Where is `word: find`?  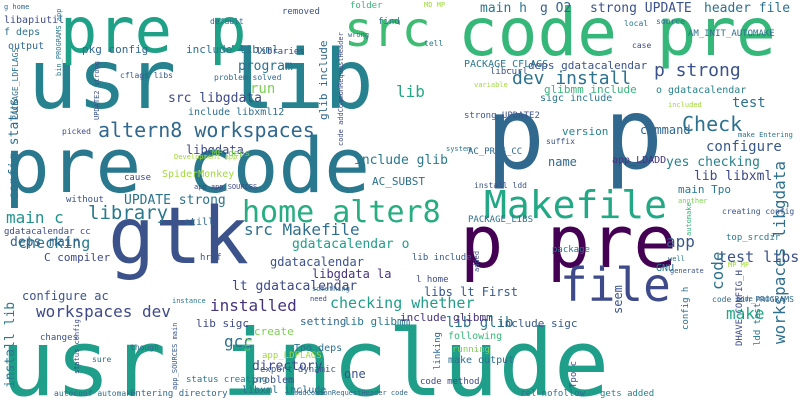 word: find is located at coordinates (389, 22).